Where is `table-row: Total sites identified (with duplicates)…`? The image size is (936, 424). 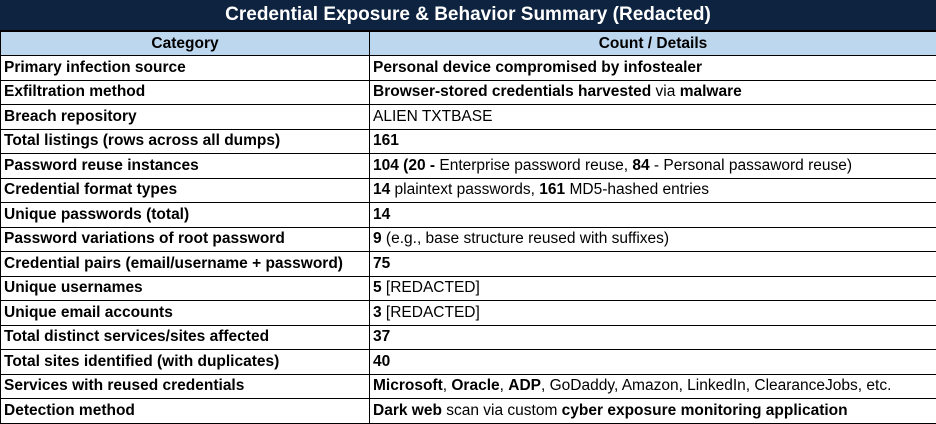 table-row: Total sites identified (with duplicates)… is located at coordinates (468, 362).